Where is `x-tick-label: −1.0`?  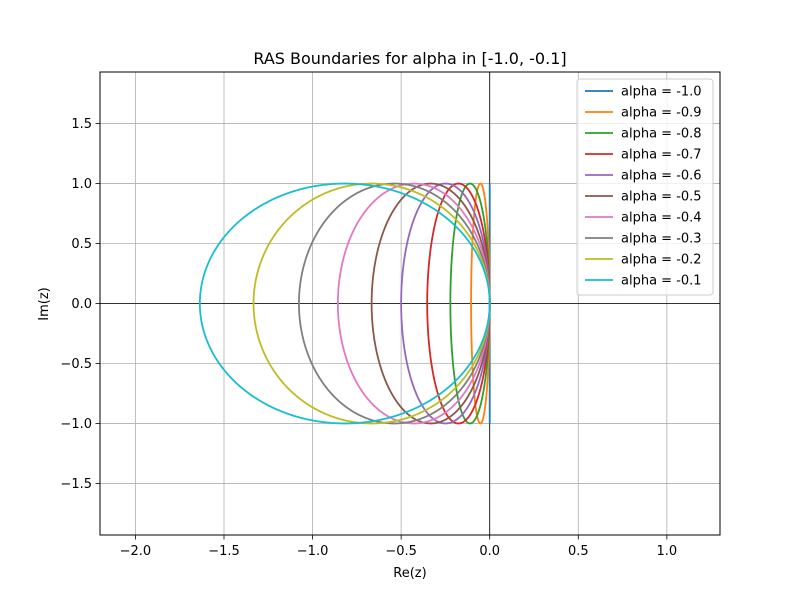 x-tick-label: −1.0 is located at coordinates (313, 551).